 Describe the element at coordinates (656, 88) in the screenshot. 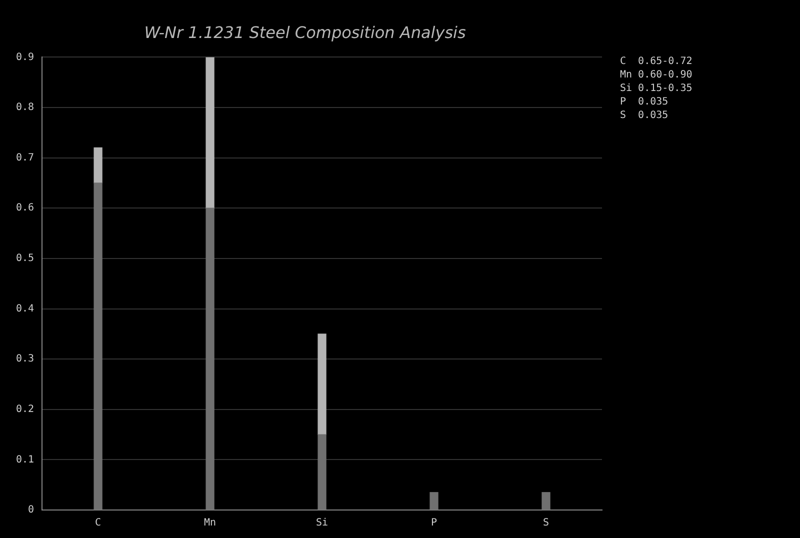

I see `text: Si 0.15-0.35` at that location.